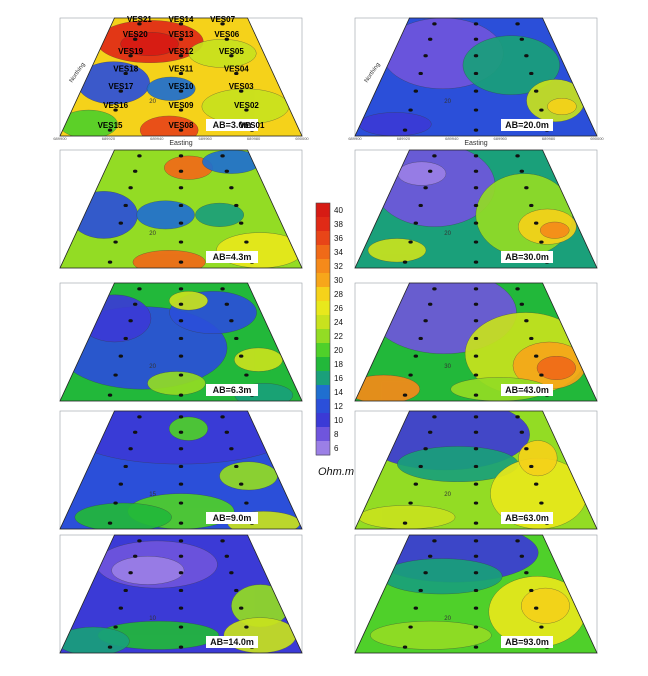 The image size is (648, 676). What do you see at coordinates (181, 105) in the screenshot?
I see `ves-station-label: VES09` at bounding box center [181, 105].